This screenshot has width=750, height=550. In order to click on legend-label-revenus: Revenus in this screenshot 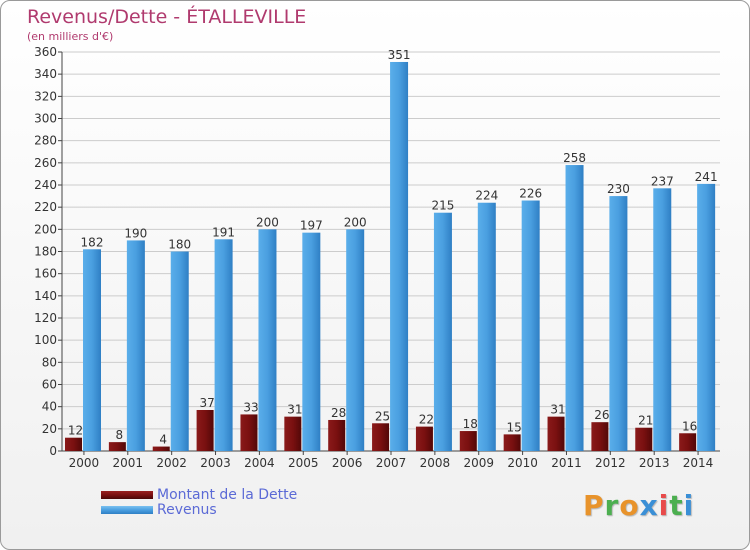, I will do `click(187, 510)`.